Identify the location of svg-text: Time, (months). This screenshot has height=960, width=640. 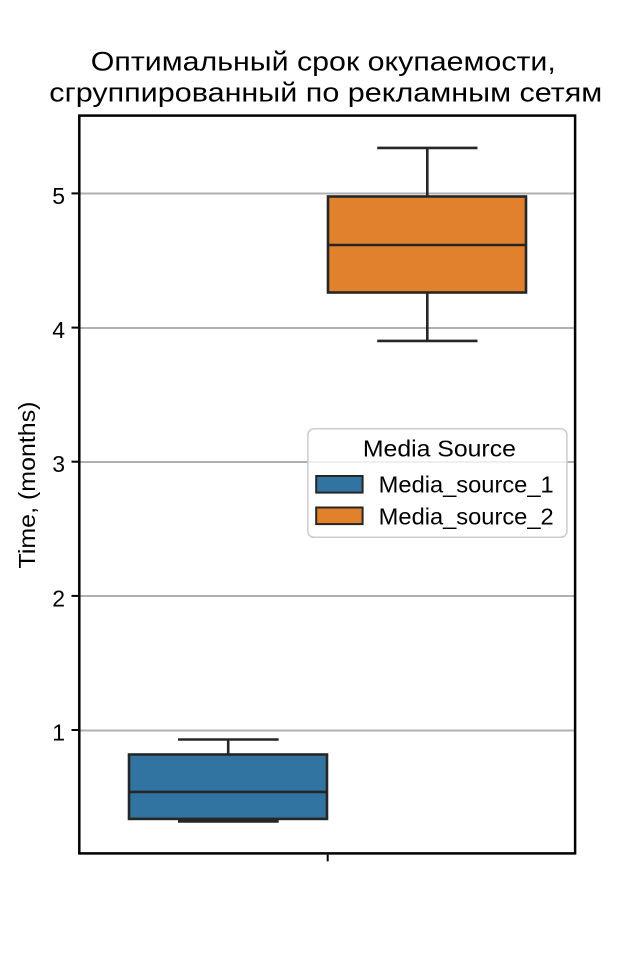
(27, 485).